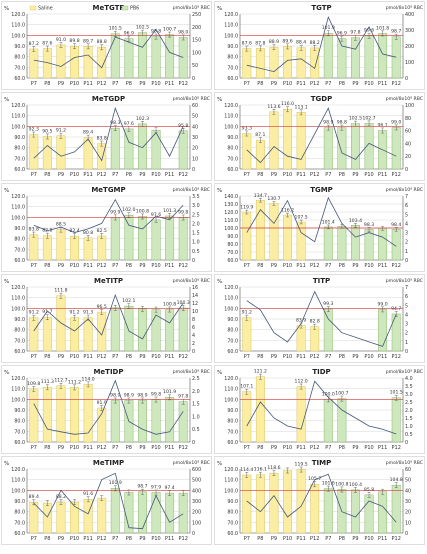 The image size is (427, 554). What do you see at coordinates (342, 123) in the screenshot?
I see `data-label: 98.8` at bounding box center [342, 123].